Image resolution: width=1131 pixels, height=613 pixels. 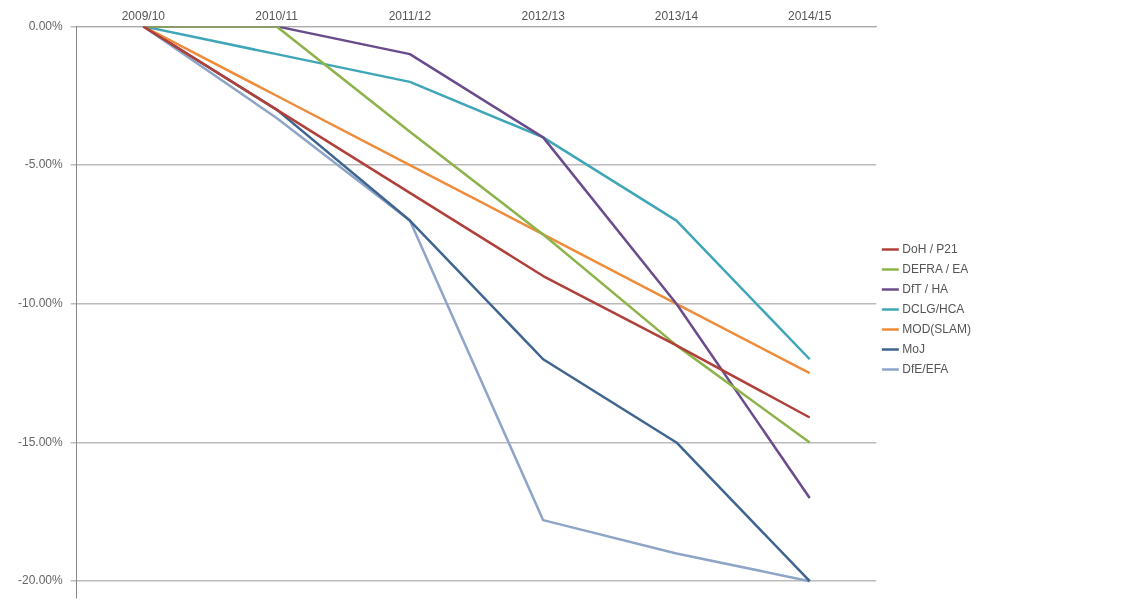 I want to click on legend-label: DfT / HA, so click(x=925, y=288).